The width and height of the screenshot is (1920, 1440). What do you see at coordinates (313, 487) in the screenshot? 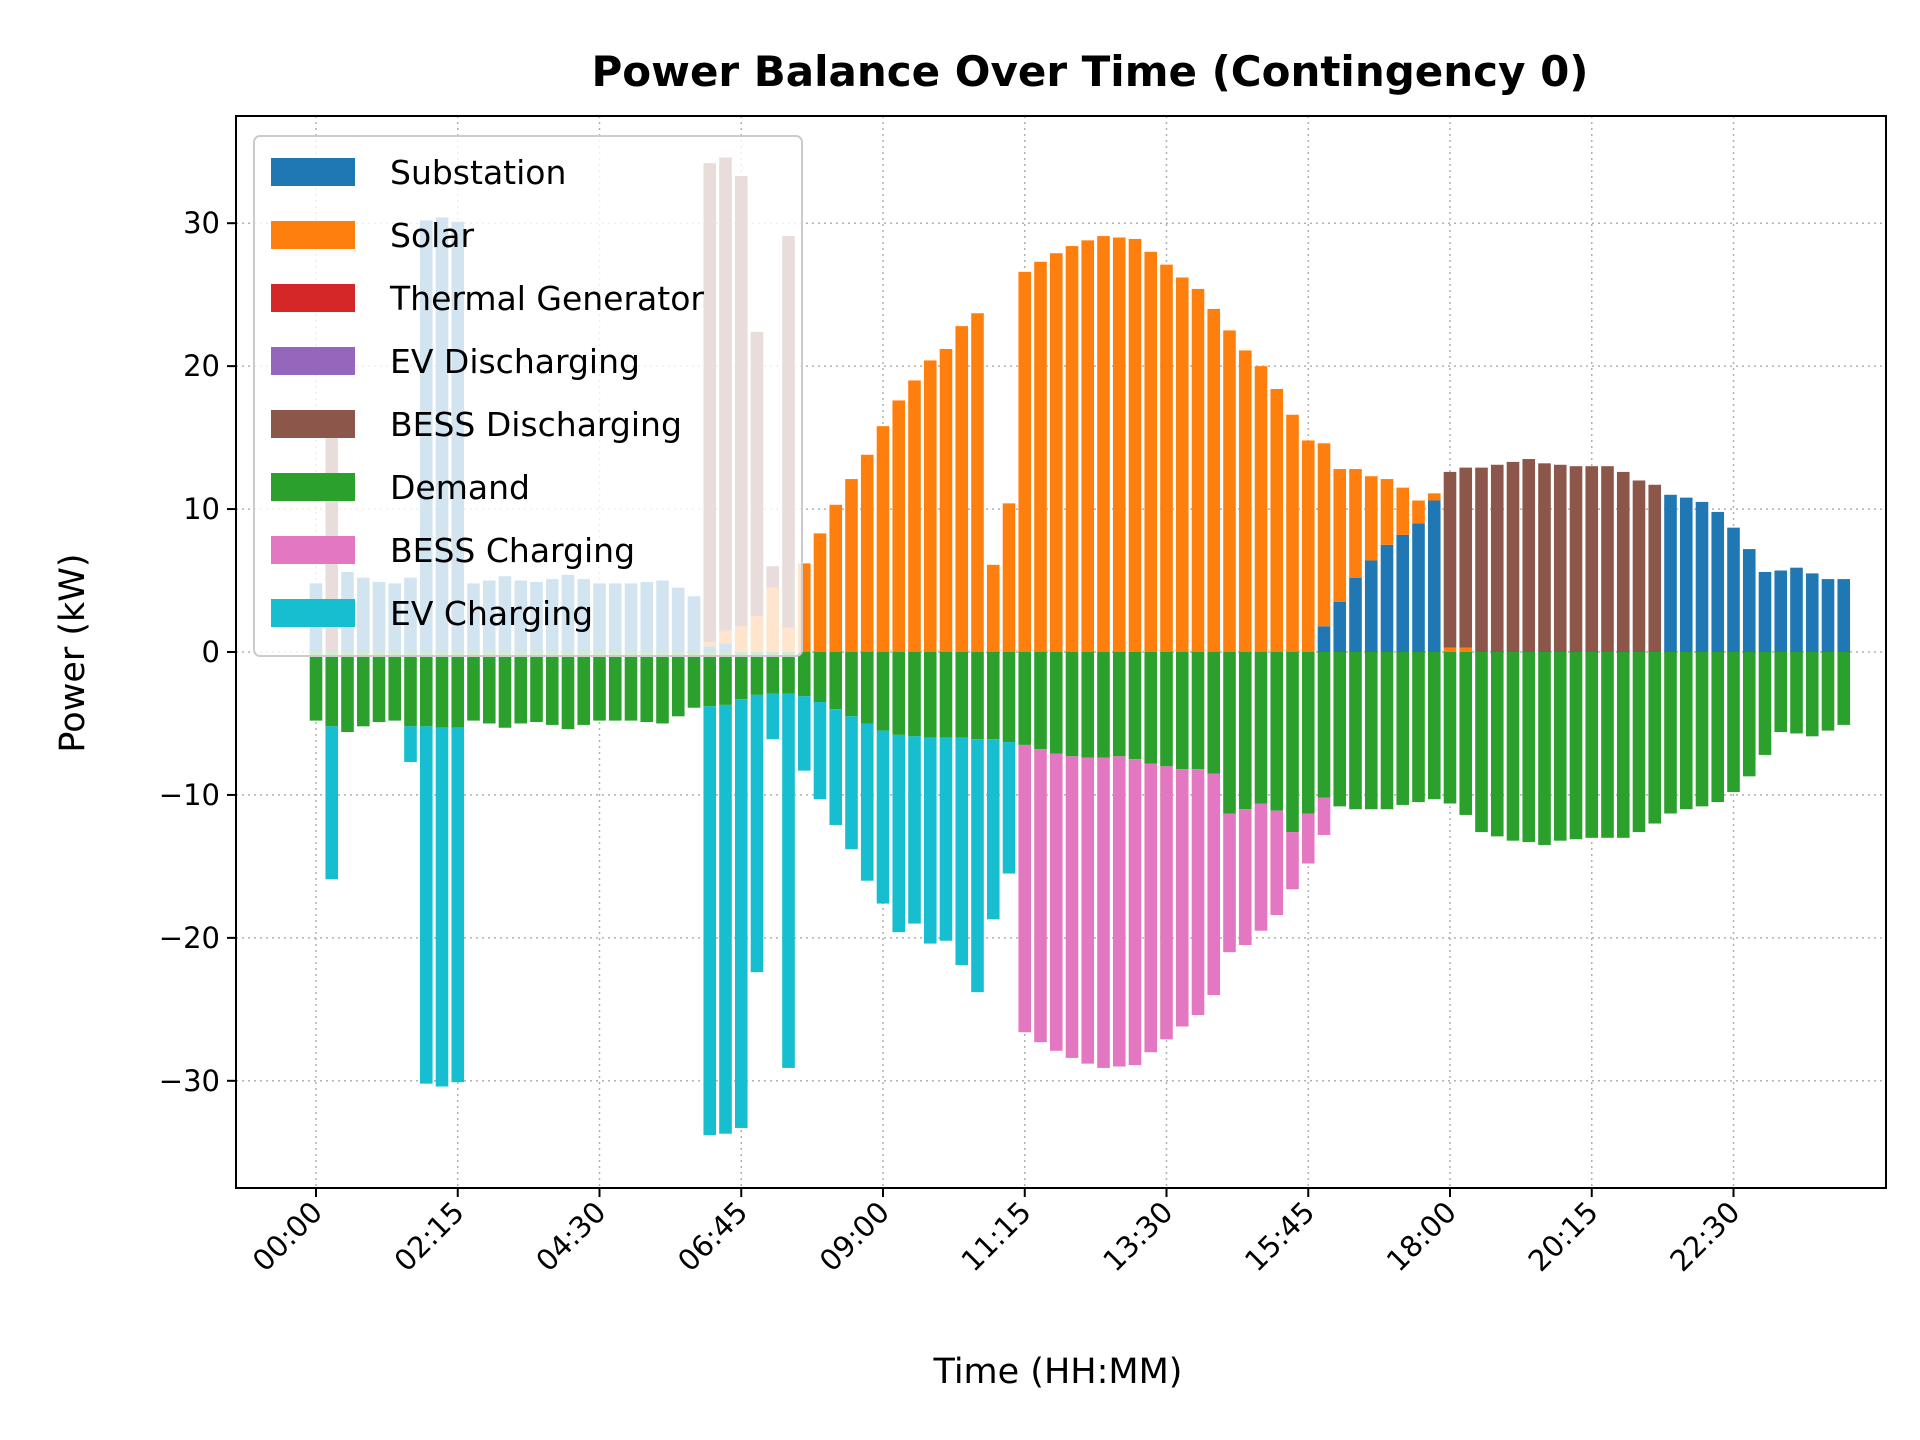
I see `legend-swatch-demand` at bounding box center [313, 487].